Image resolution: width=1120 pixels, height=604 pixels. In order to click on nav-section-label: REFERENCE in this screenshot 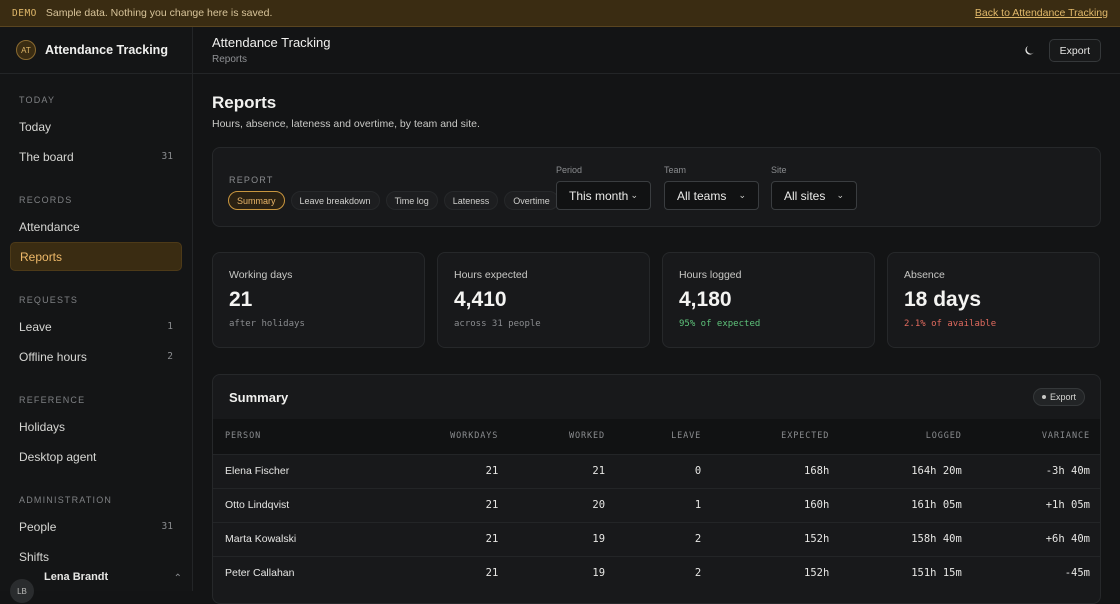, I will do `click(52, 400)`.